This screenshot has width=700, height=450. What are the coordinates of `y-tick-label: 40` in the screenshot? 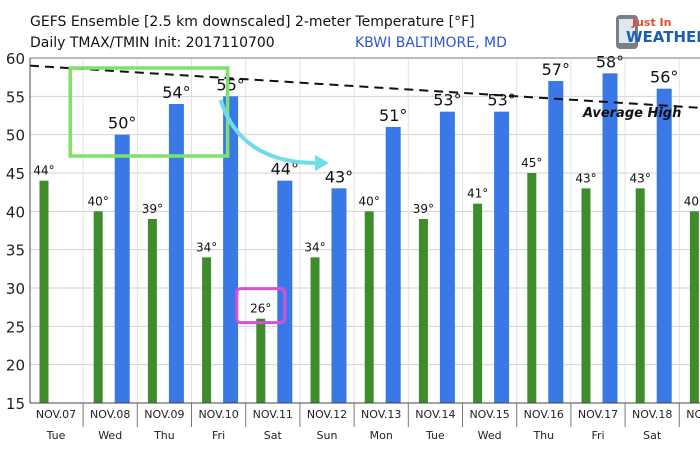 It's located at (15, 212).